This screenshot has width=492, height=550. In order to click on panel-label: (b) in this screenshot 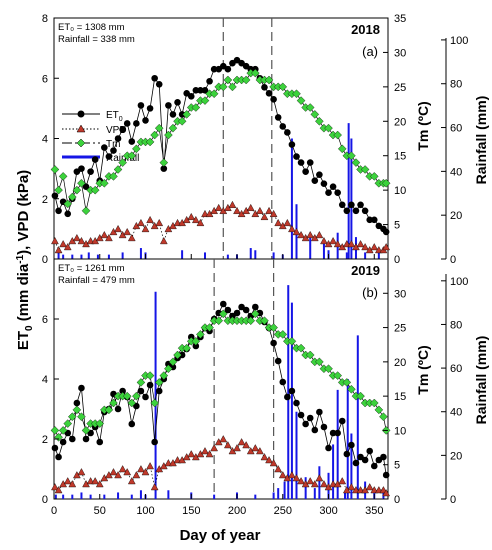, I will do `click(370, 292)`.